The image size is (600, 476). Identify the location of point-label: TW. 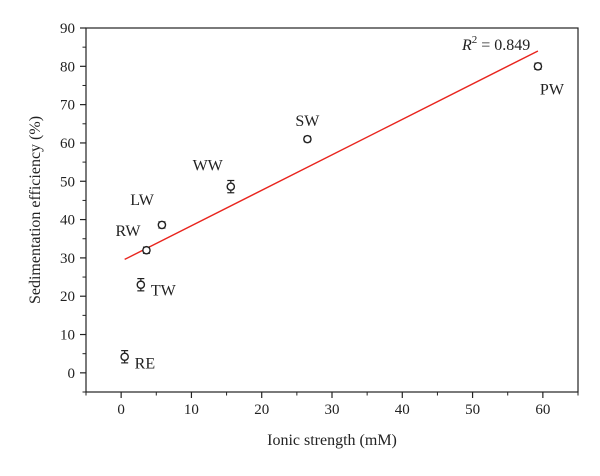
(164, 291).